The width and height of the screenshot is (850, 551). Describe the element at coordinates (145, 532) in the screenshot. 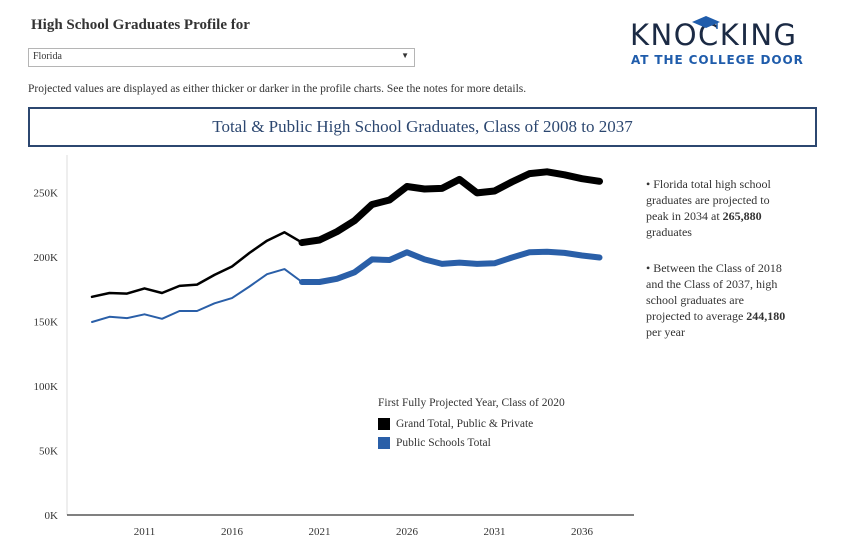

I see `x-tick-label: 2011` at that location.